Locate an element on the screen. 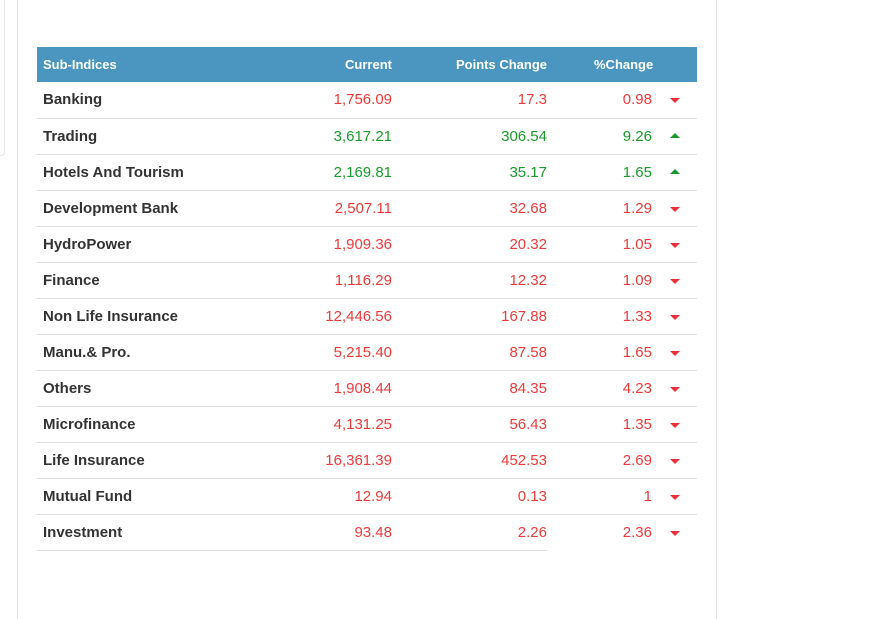 Image resolution: width=892 pixels, height=619 pixels. current-value: 1,909.36 is located at coordinates (322, 244).